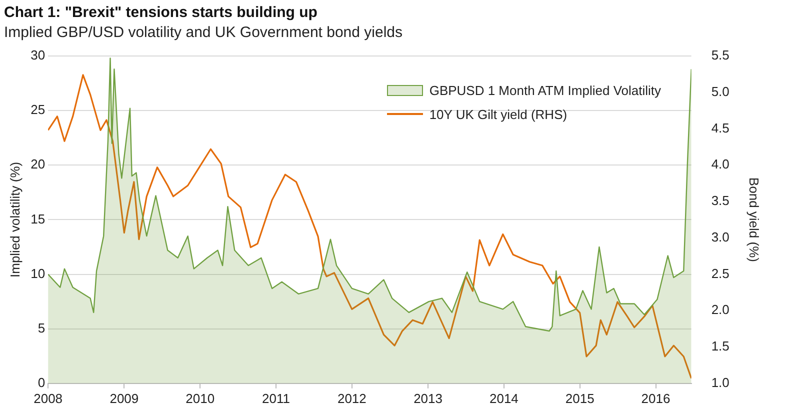 The width and height of the screenshot is (785, 418). What do you see at coordinates (38, 55) in the screenshot?
I see `y-tick-label: 30` at bounding box center [38, 55].